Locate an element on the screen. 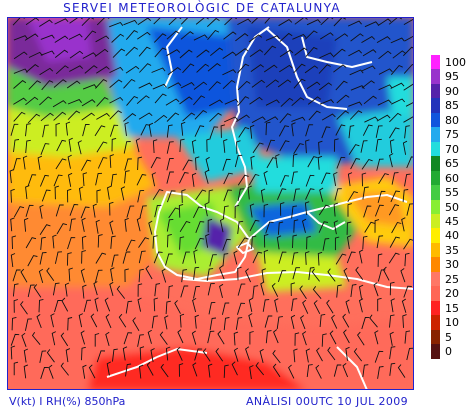  footer-analysis-time: ANÀLISI 00UTC 10 JUL 2009 is located at coordinates (327, 401).